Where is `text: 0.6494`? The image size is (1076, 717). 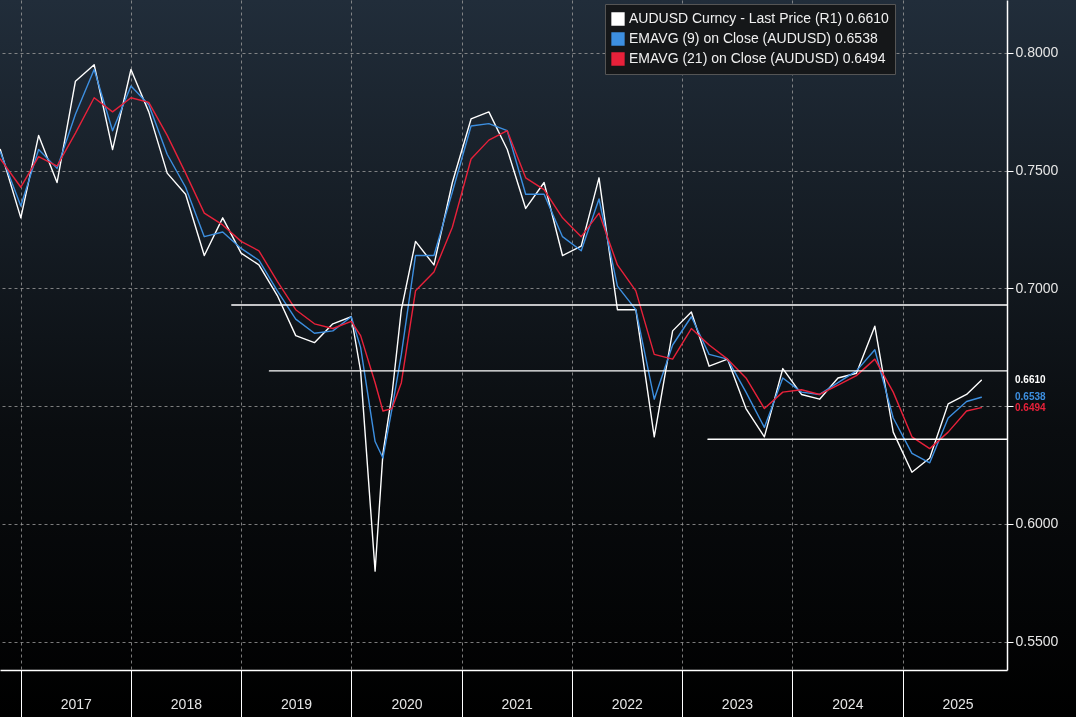
text: 0.6494 is located at coordinates (1031, 407).